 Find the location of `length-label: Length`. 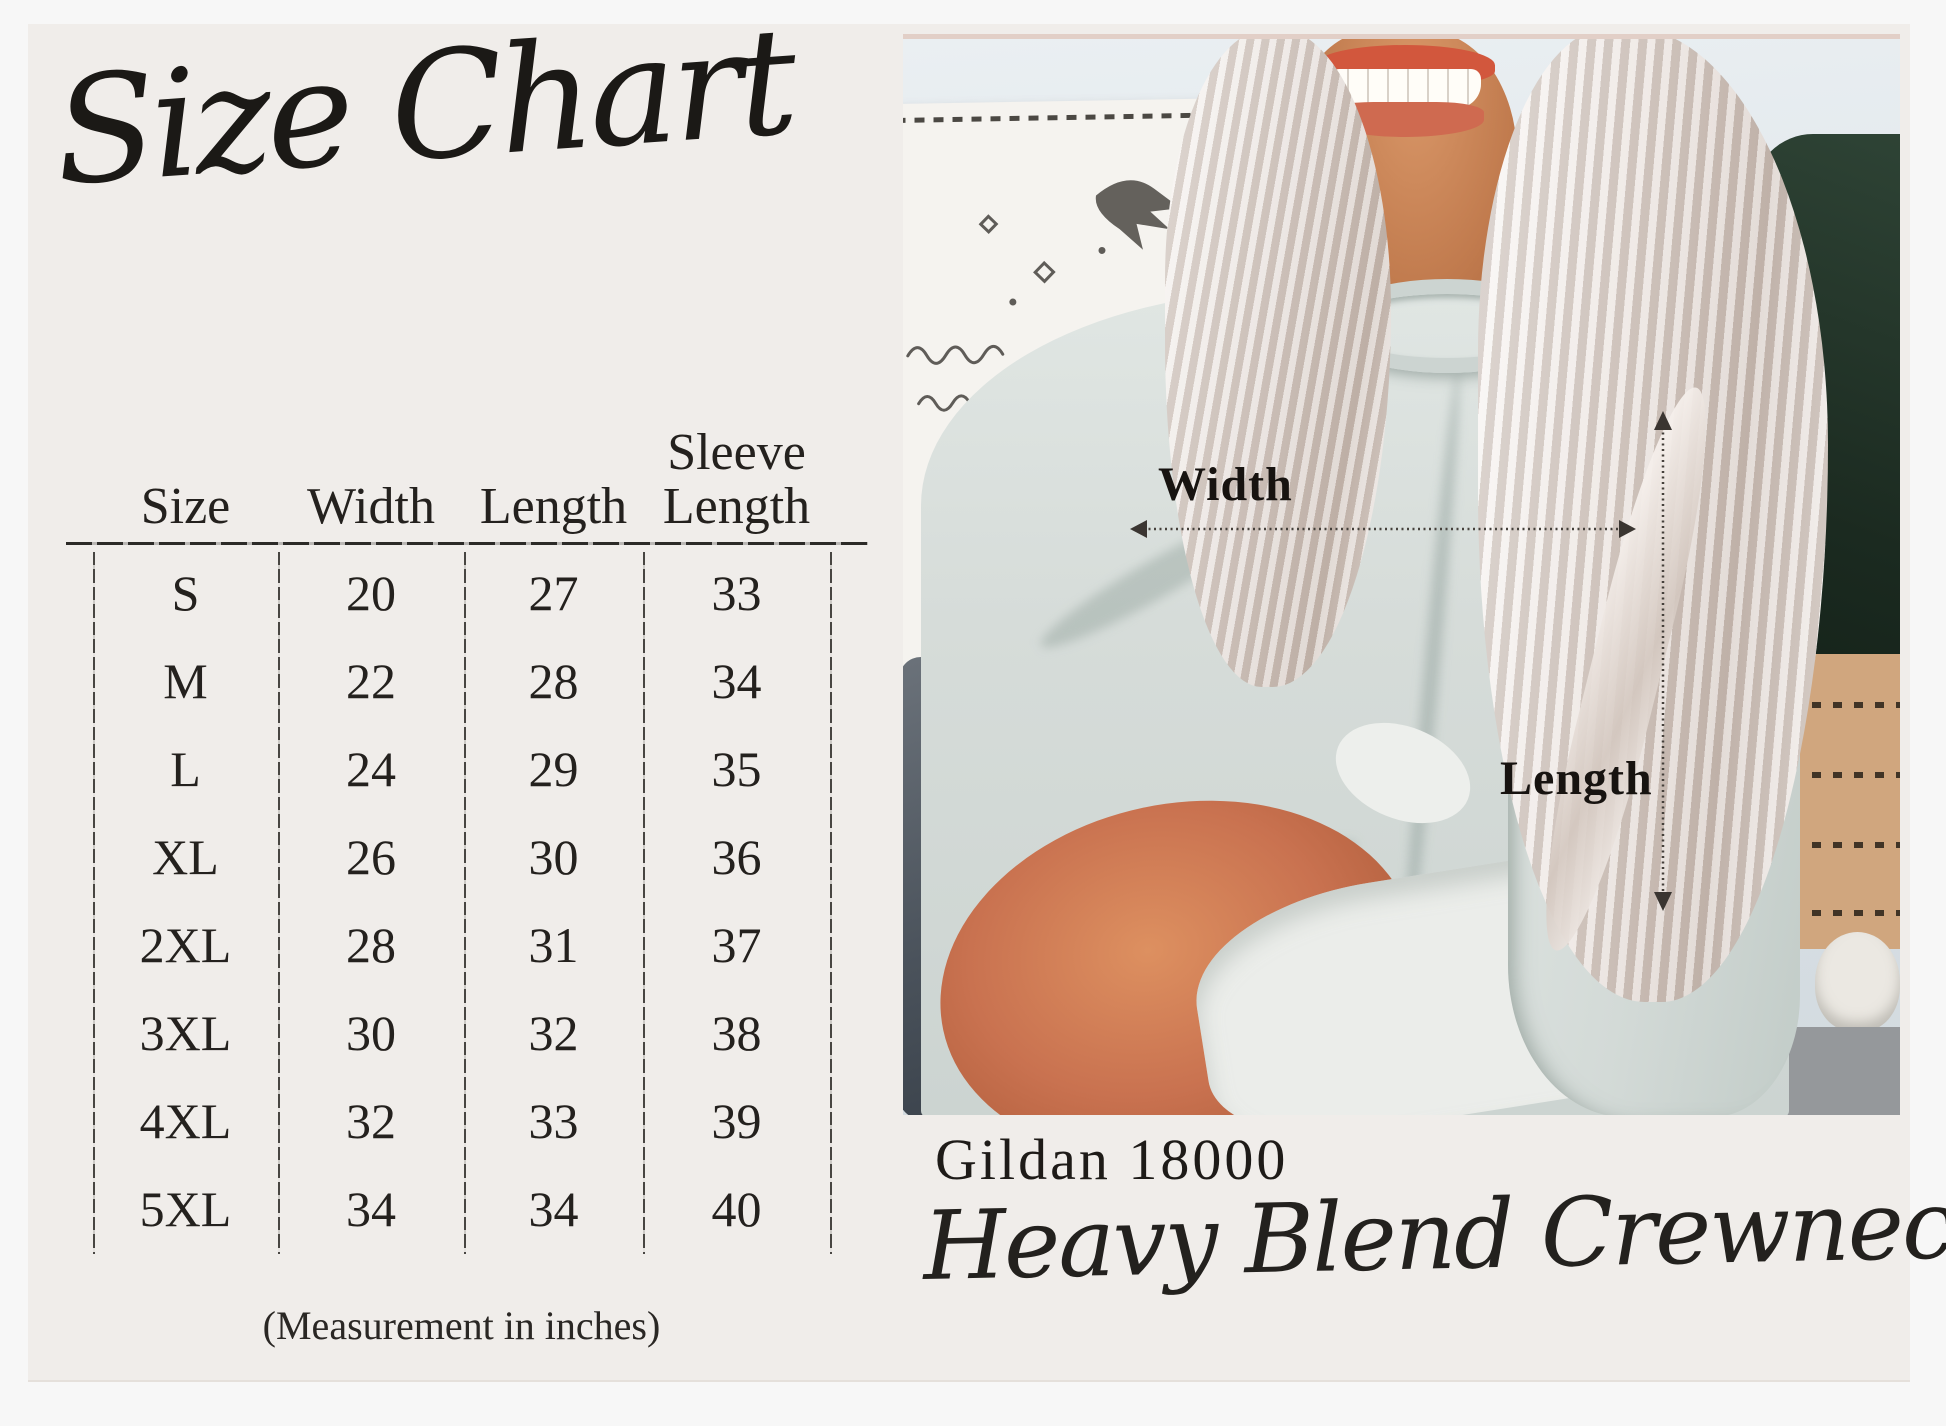

length-label: Length is located at coordinates (1576, 778).